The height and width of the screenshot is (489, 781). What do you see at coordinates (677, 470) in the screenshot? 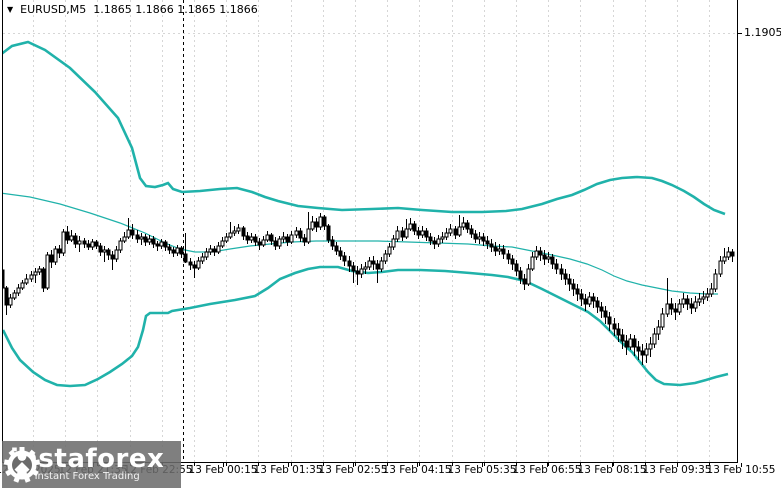
I see `time-tick-label: 13 Feb 09:35` at bounding box center [677, 470].